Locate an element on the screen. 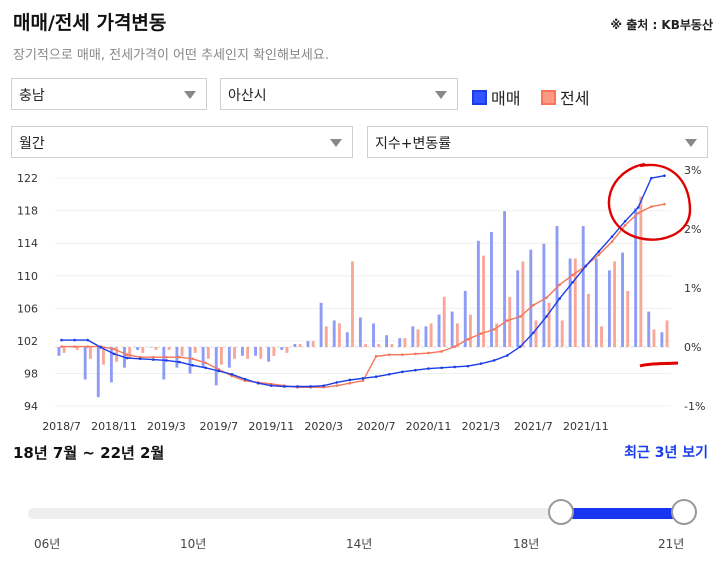  x-tick-label: 2019/11 is located at coordinates (271, 426).